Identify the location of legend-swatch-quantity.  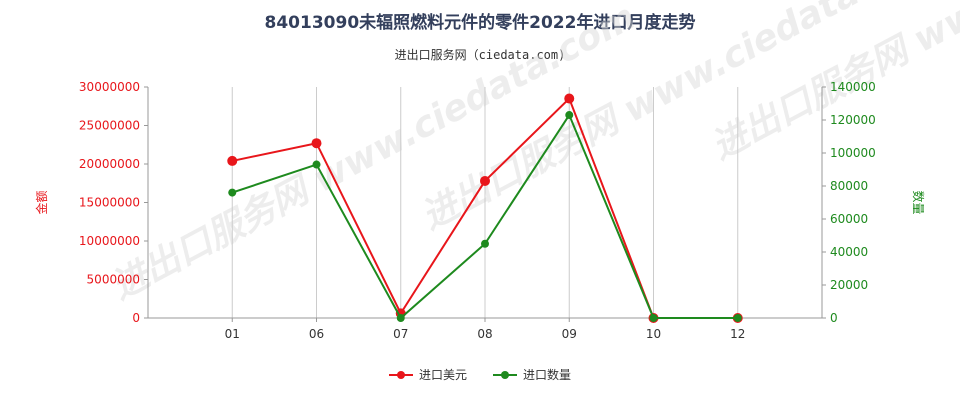
(505, 374).